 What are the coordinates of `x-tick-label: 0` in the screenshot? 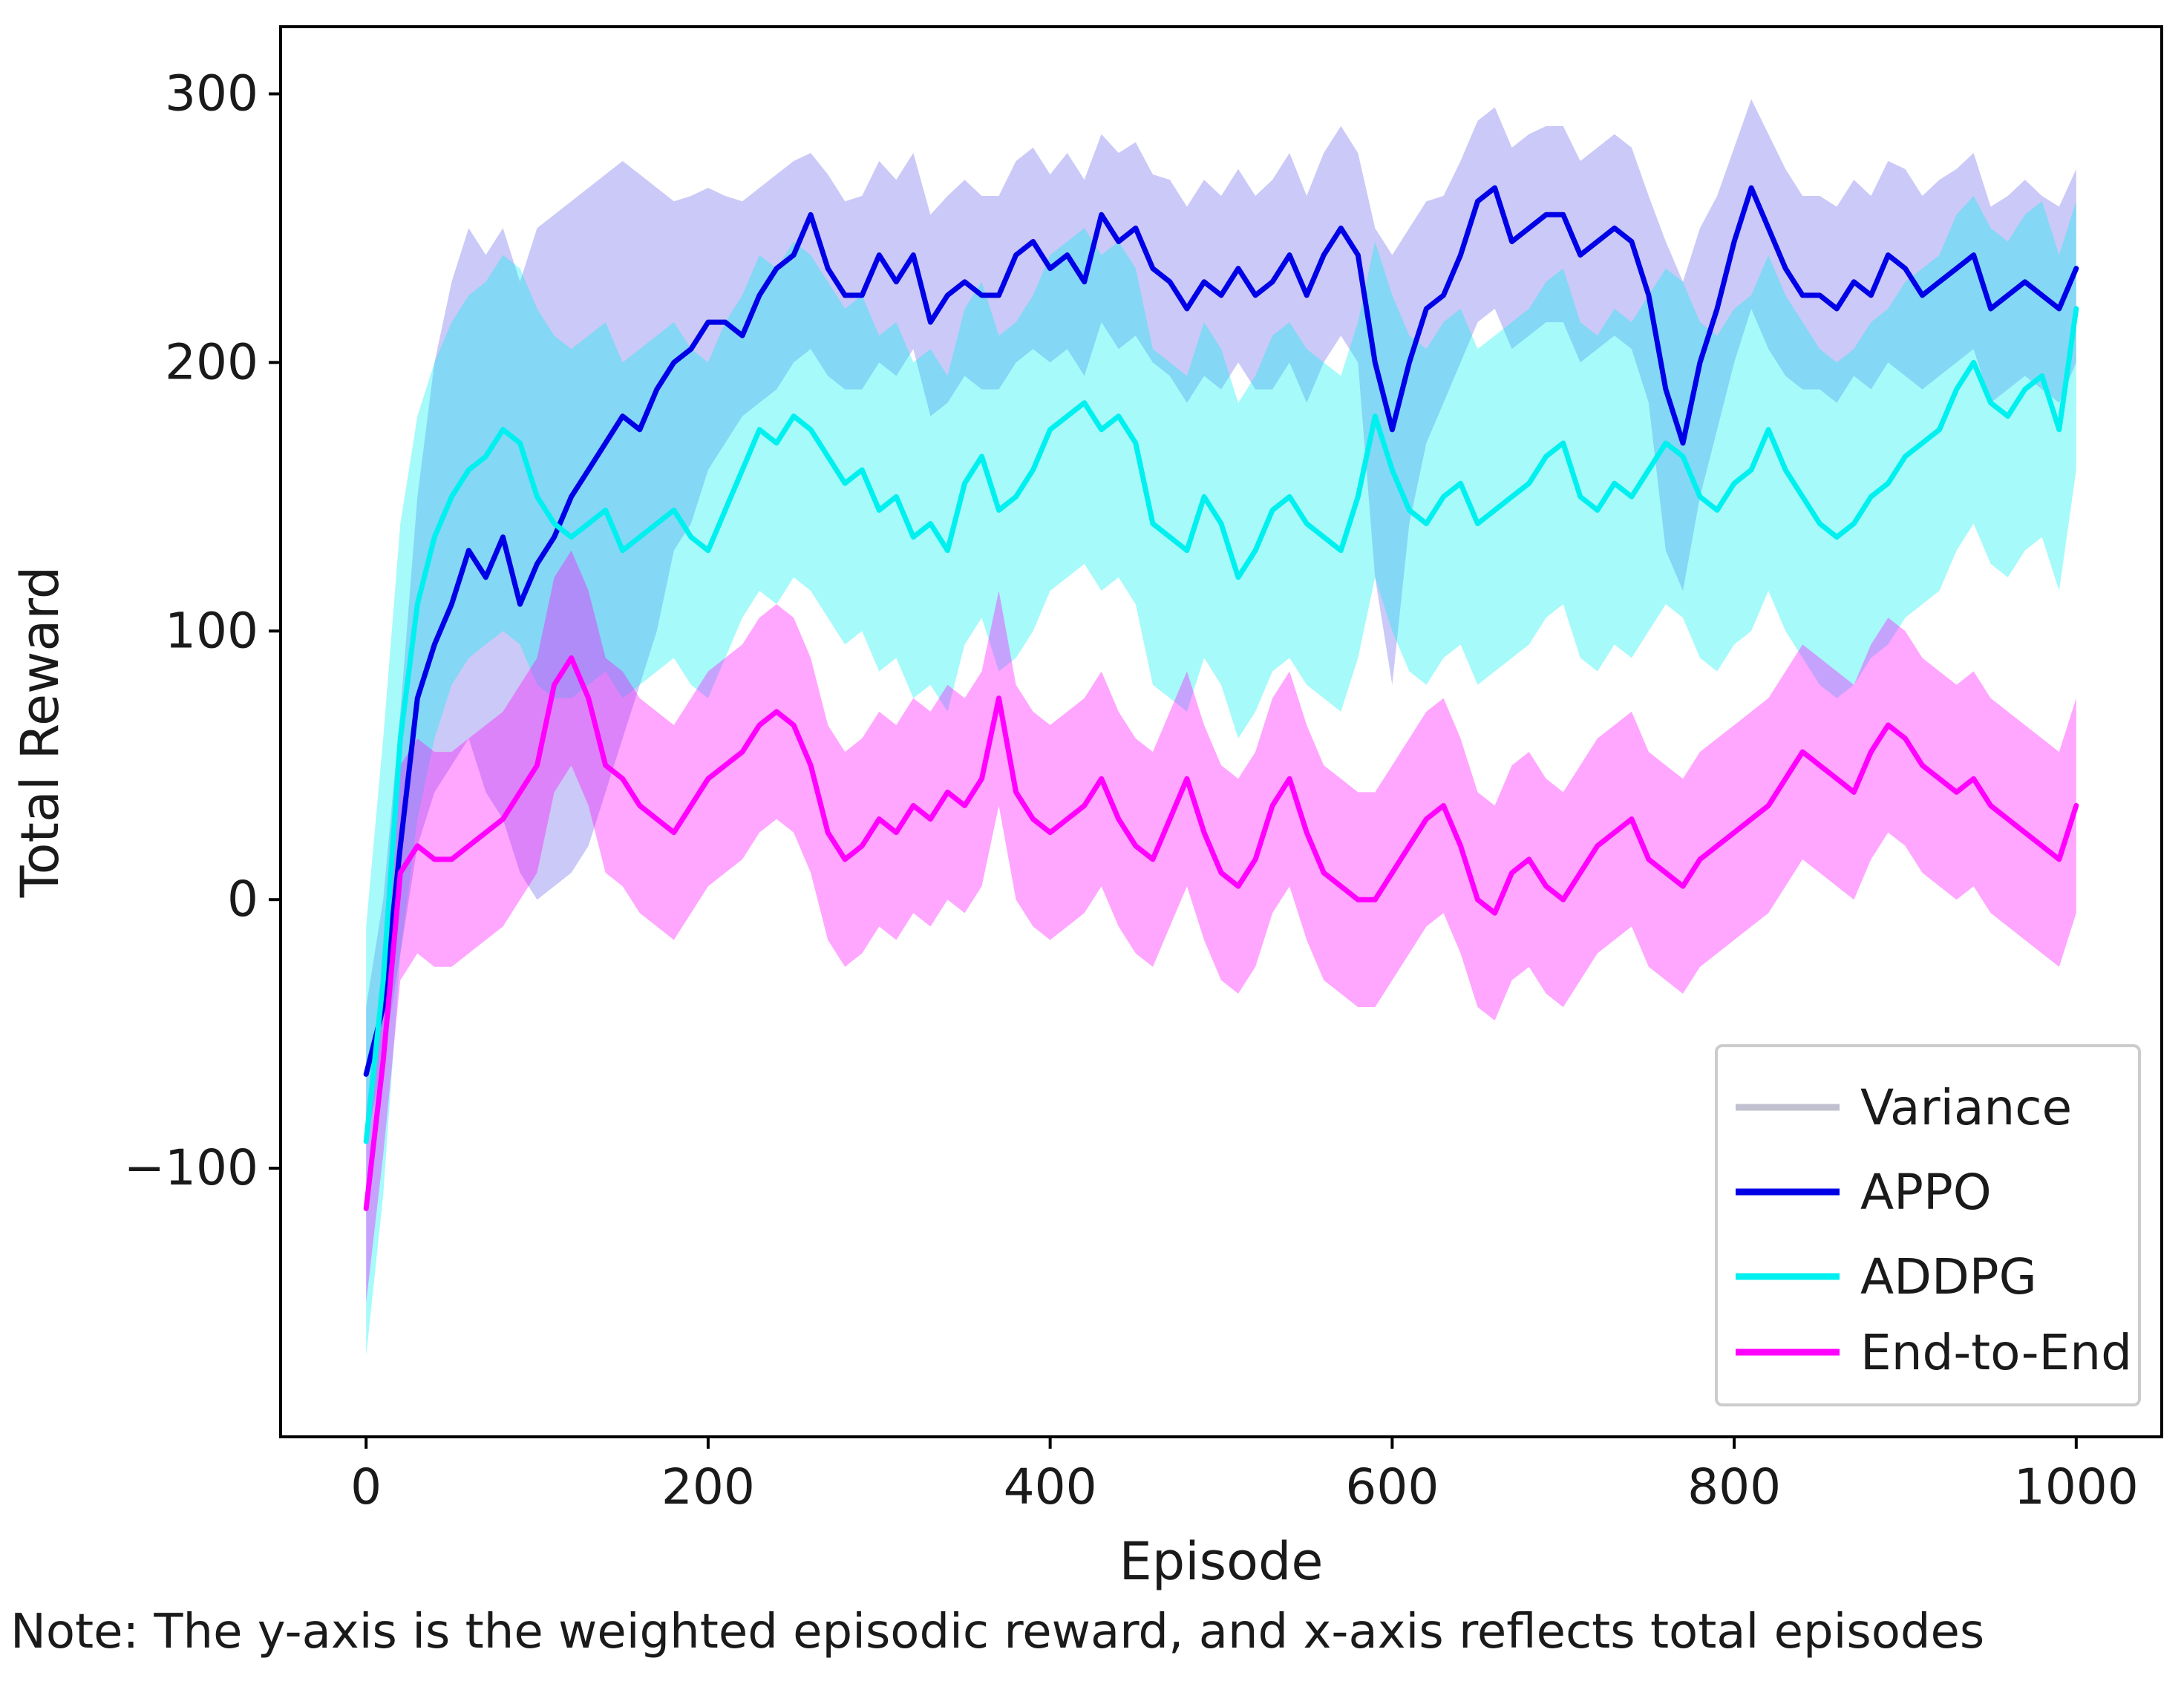 It's located at (366, 1486).